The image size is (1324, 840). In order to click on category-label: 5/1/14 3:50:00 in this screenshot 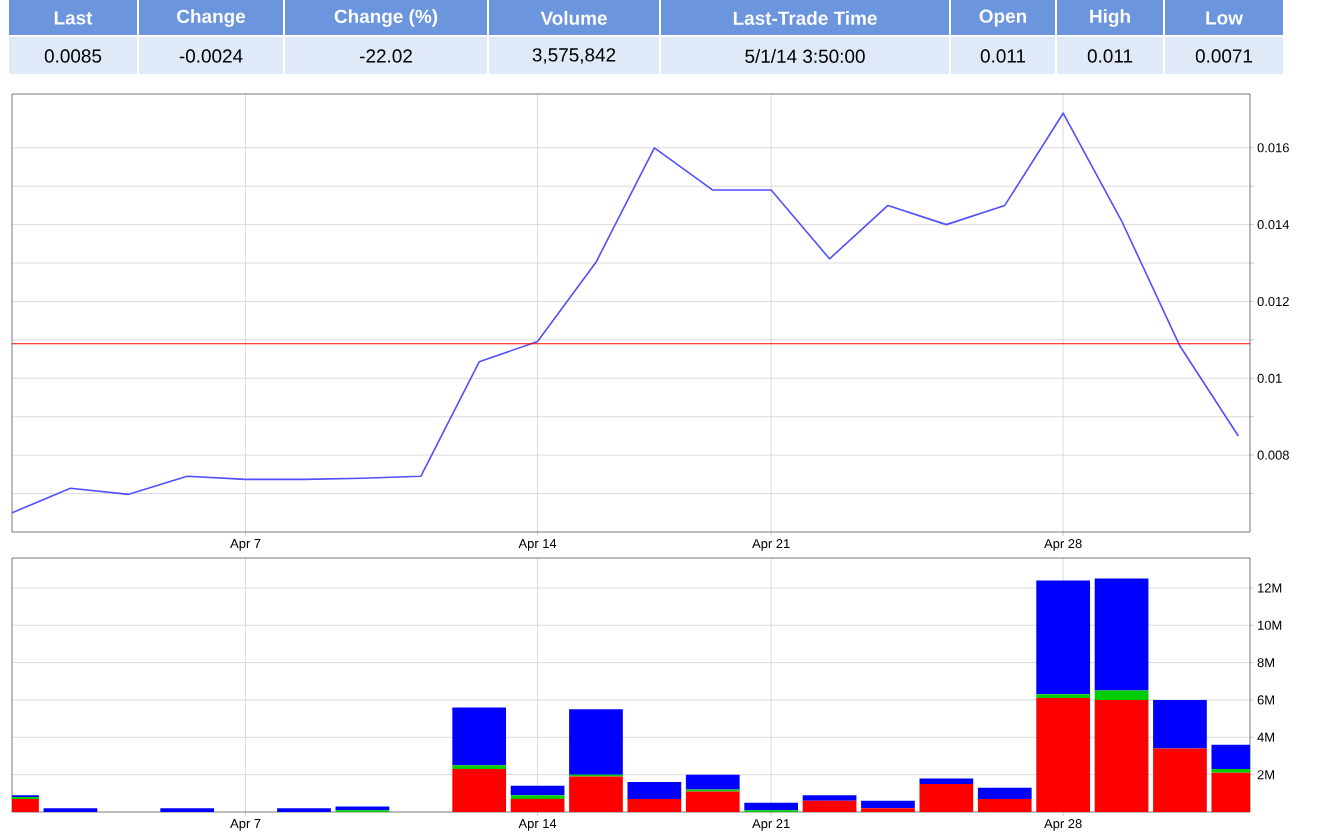, I will do `click(805, 56)`.